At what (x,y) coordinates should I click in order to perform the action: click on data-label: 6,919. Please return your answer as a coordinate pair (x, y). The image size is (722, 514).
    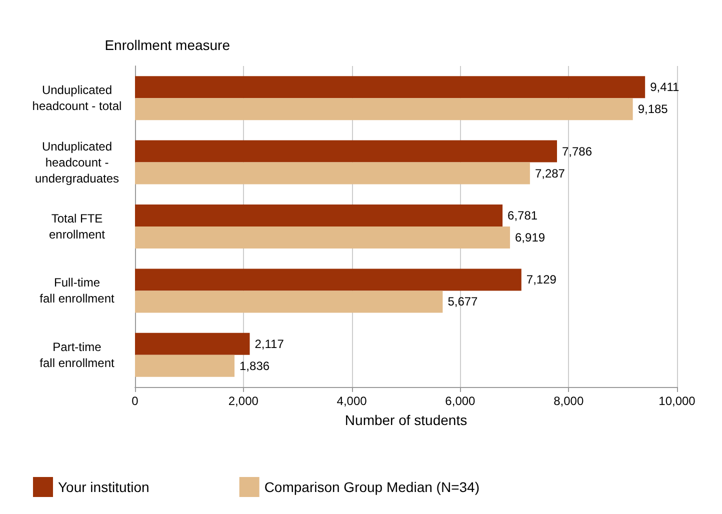
    Looking at the image, I should click on (530, 237).